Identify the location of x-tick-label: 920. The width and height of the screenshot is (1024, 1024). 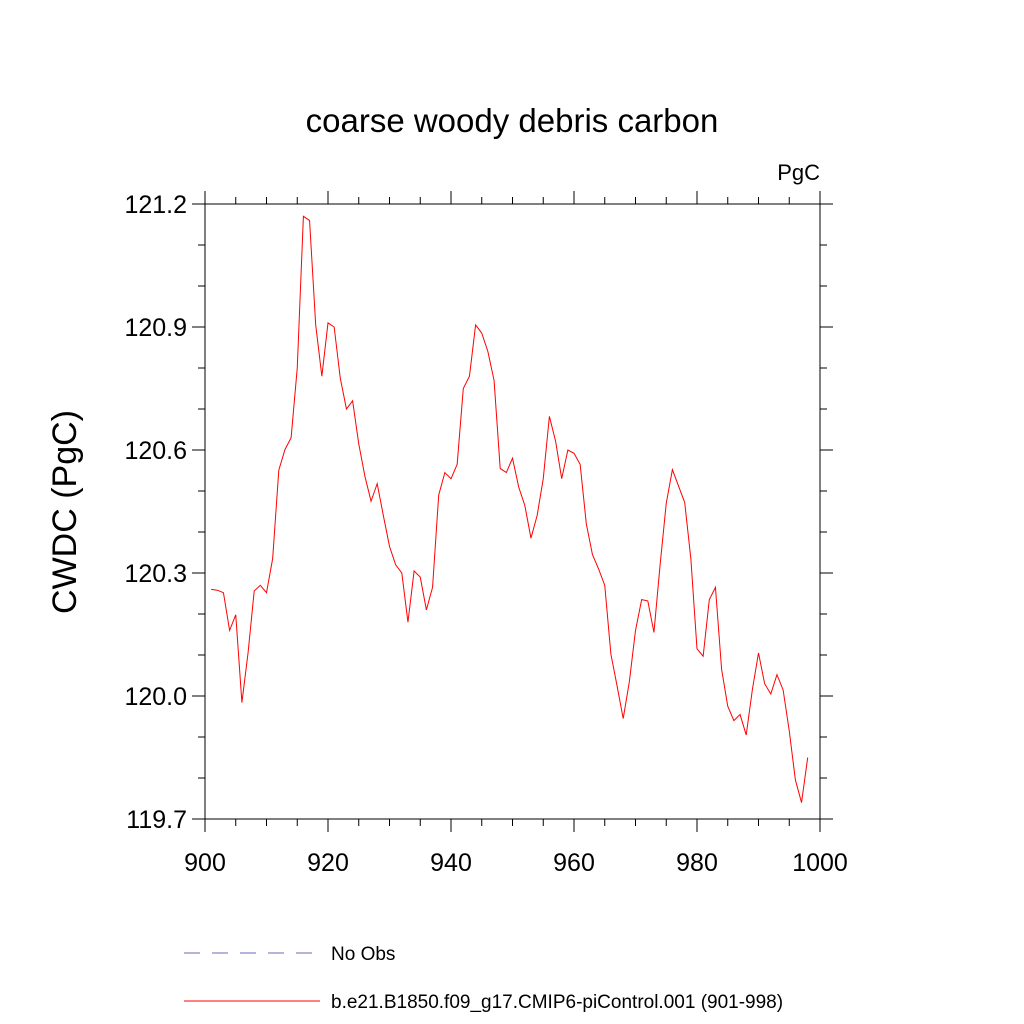
(328, 863).